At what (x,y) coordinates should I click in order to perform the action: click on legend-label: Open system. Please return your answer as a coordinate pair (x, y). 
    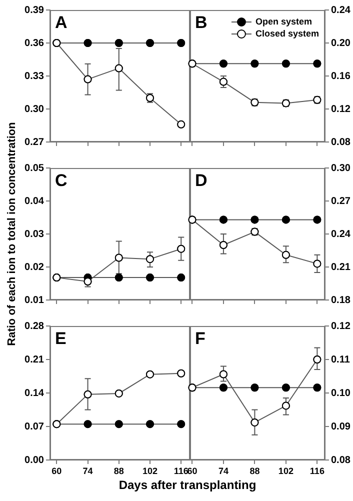
    Looking at the image, I should click on (283, 21).